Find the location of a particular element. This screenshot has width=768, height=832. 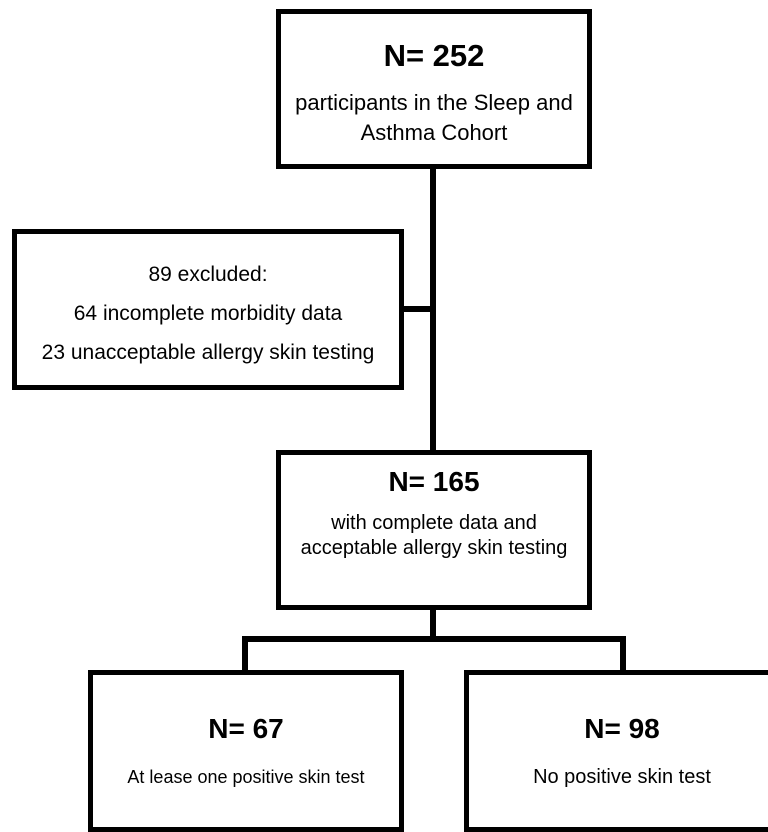

connector-split-horizontal is located at coordinates (434, 639).